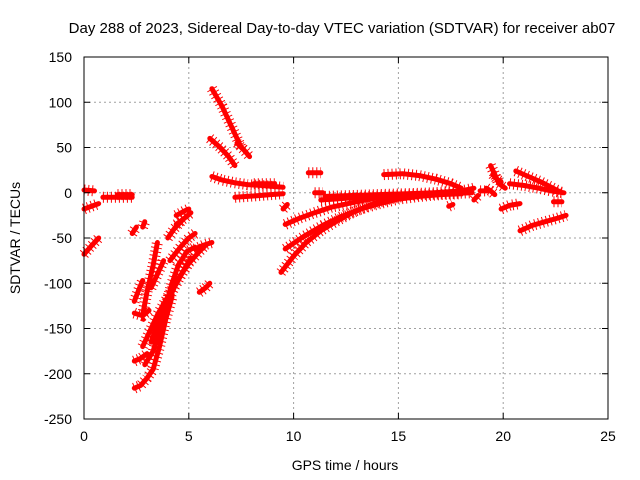 The height and width of the screenshot is (480, 640). I want to click on y-tick-label: 100, so click(61, 102).